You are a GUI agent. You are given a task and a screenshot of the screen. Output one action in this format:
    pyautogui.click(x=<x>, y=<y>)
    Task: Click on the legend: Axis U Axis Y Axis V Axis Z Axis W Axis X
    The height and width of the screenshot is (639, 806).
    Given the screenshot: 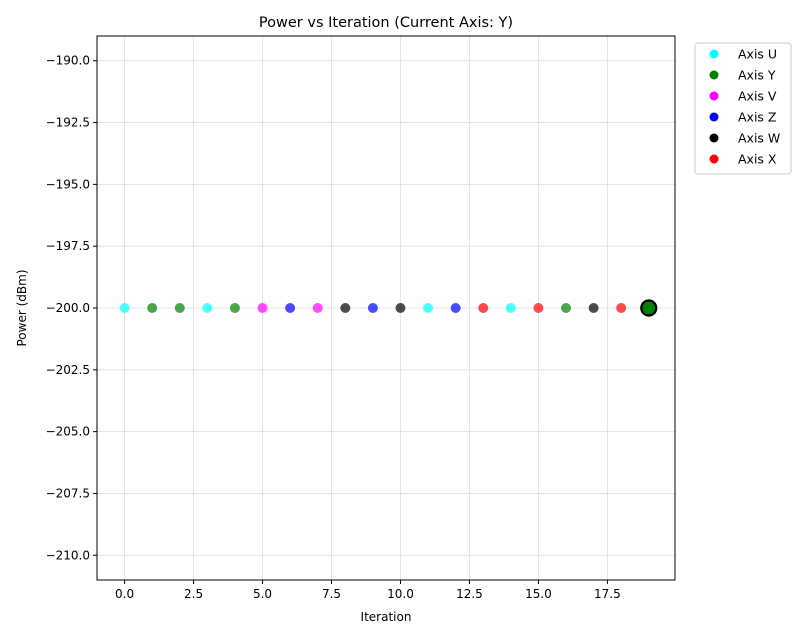 What is the action you would take?
    pyautogui.click(x=743, y=108)
    